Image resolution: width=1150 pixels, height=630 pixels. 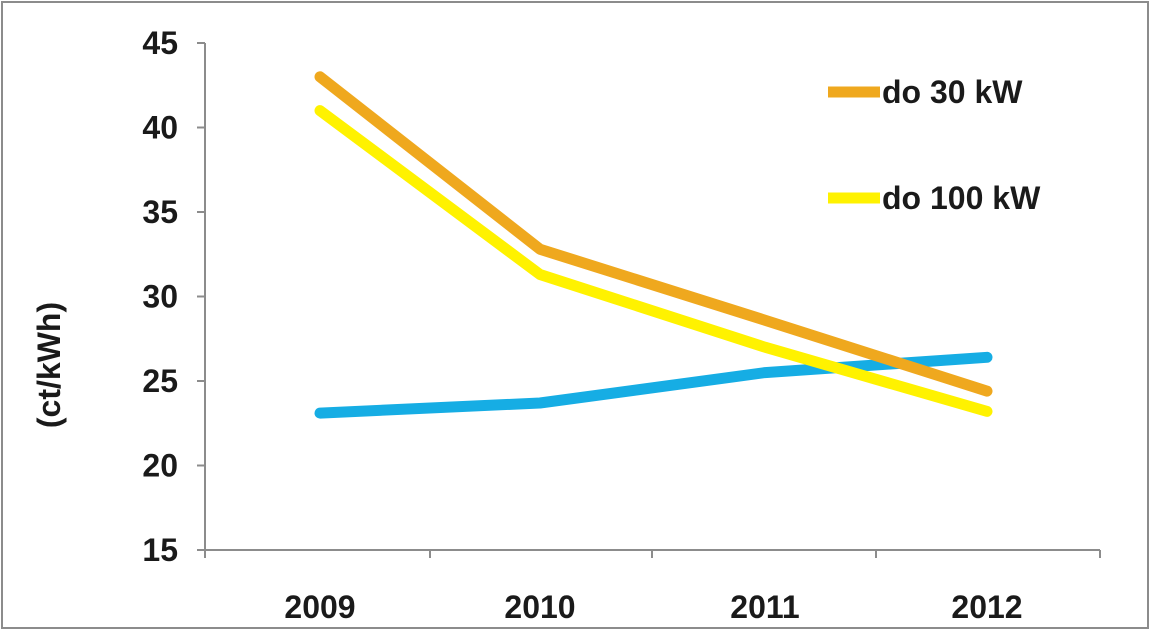 I want to click on y-tick-label: 25, so click(x=160, y=381).